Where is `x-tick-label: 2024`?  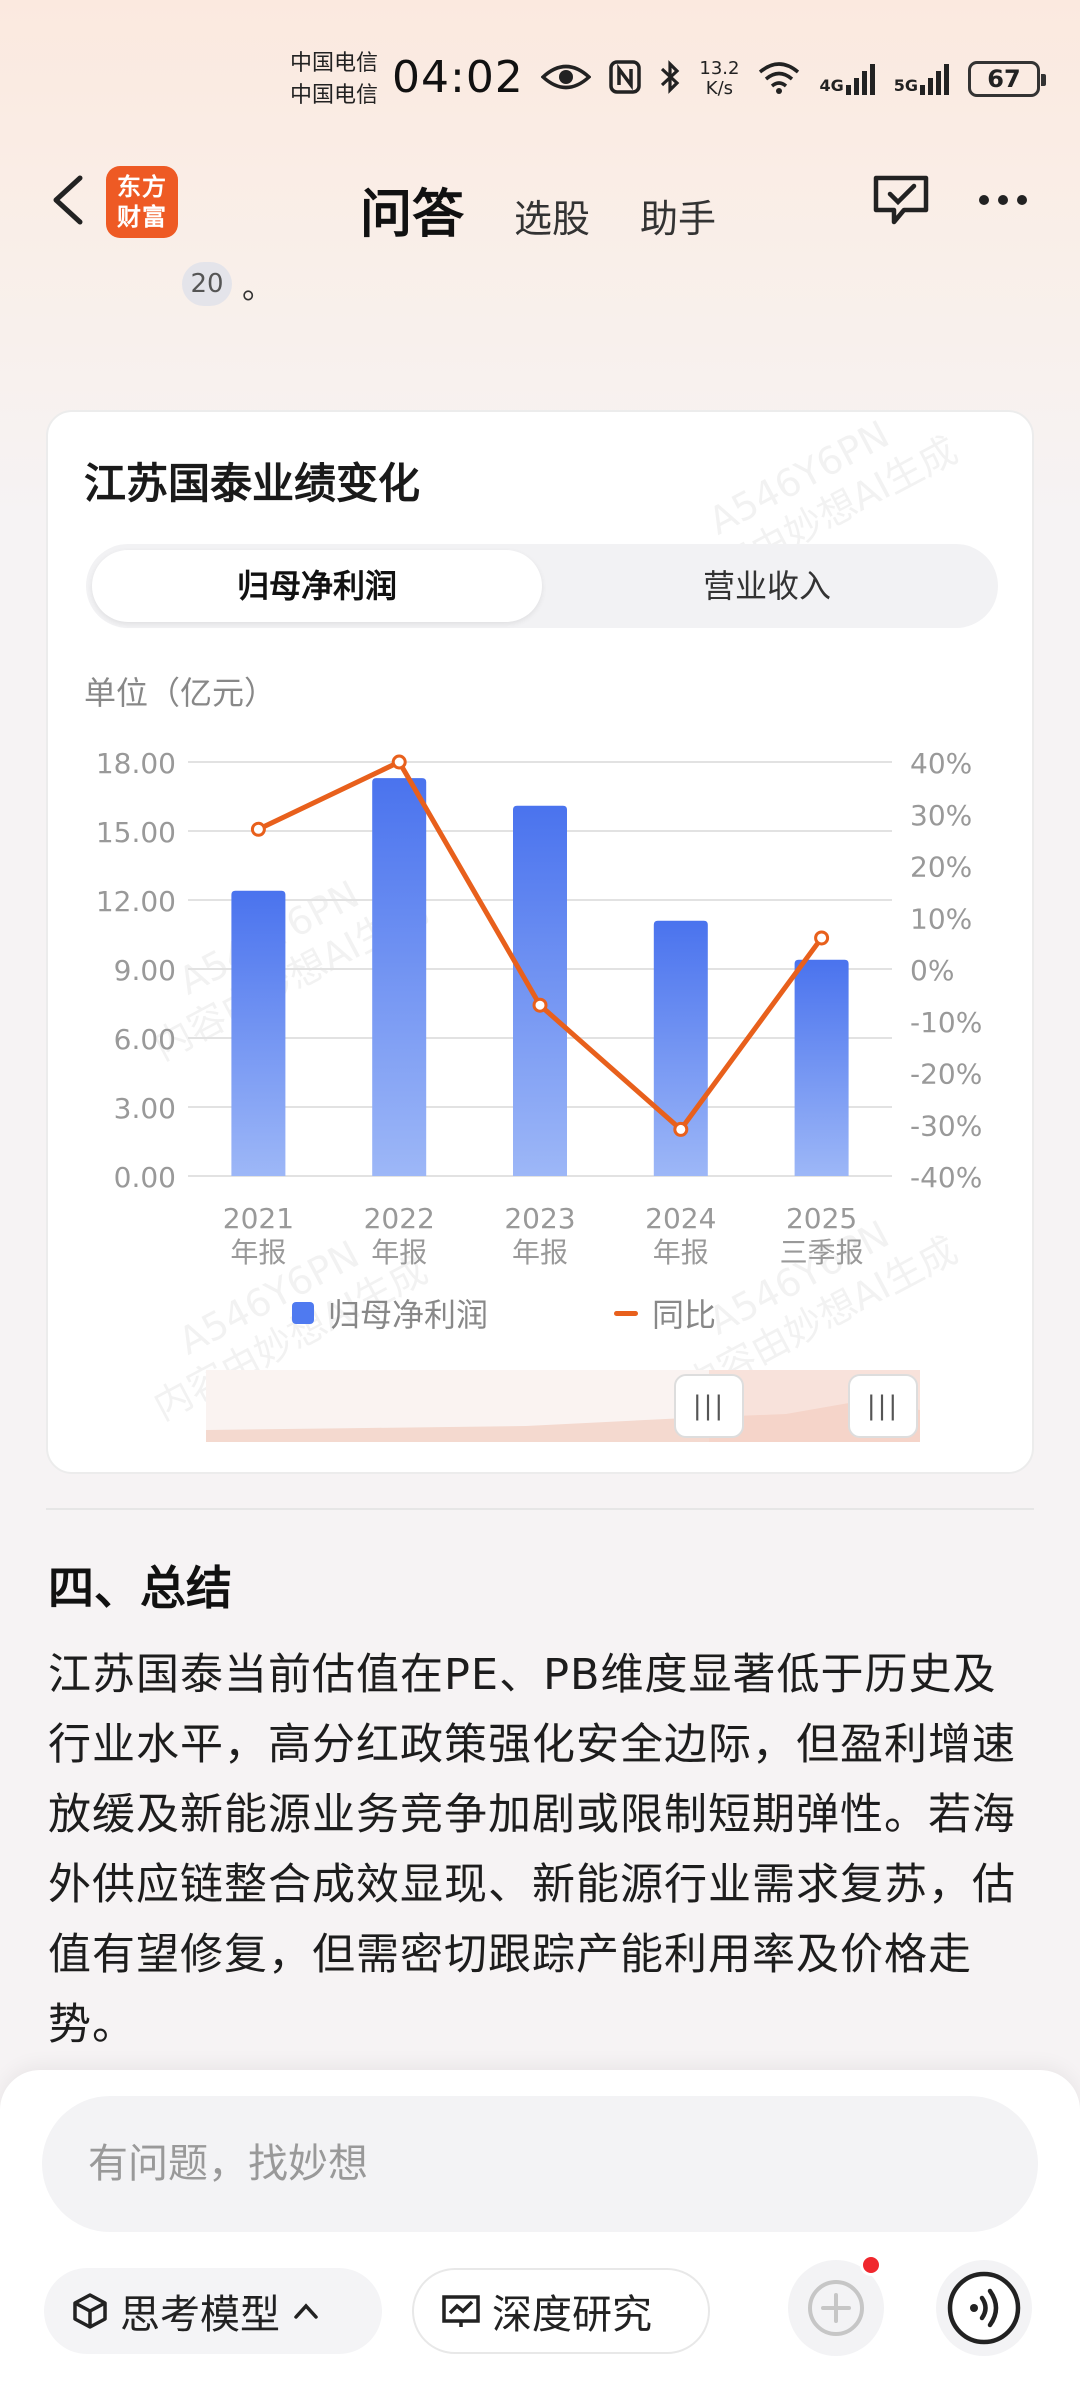 x-tick-label: 2024 is located at coordinates (680, 1218).